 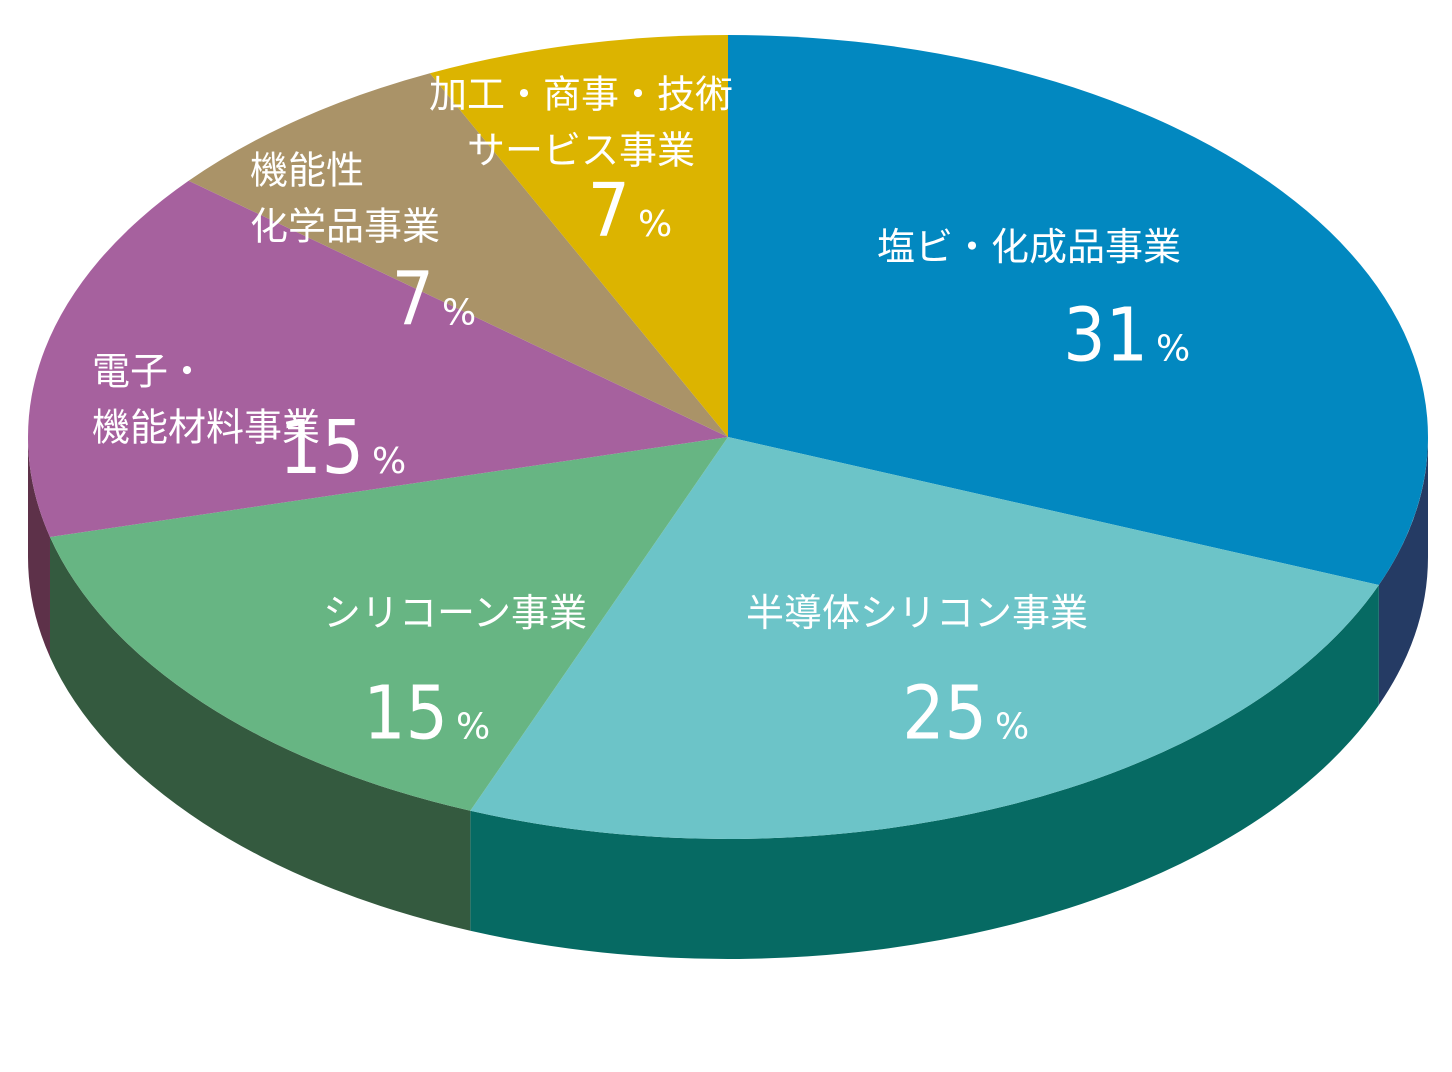 I want to click on slice-value-label: 25, so click(x=944, y=714).